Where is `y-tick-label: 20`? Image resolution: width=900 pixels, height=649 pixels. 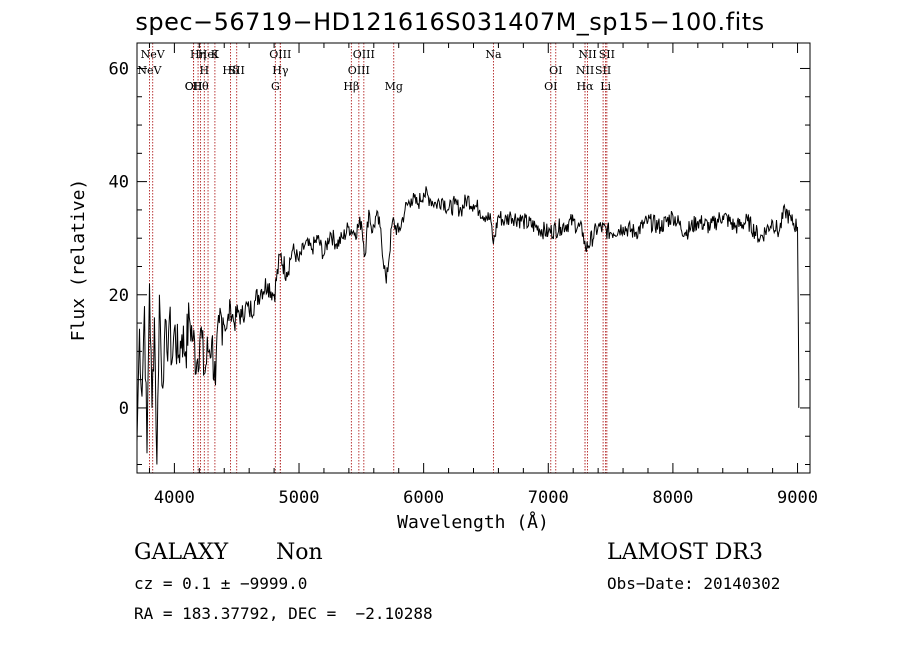 y-tick-label: 20 is located at coordinates (119, 296).